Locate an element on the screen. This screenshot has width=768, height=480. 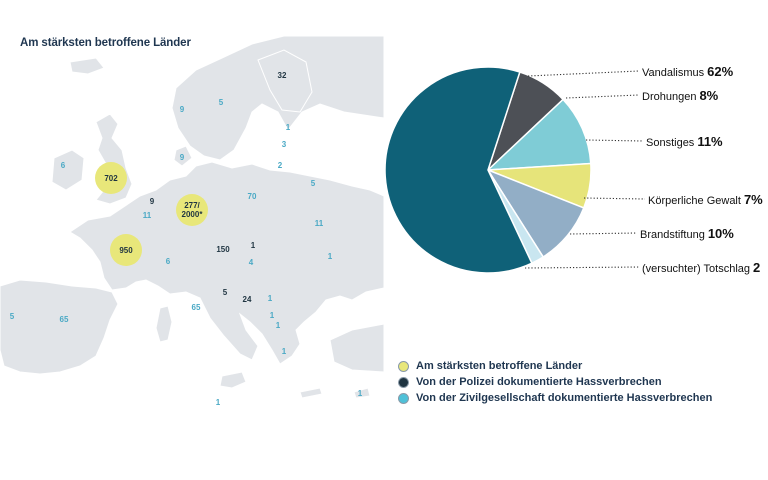
sicily-region is located at coordinates (233, 380).